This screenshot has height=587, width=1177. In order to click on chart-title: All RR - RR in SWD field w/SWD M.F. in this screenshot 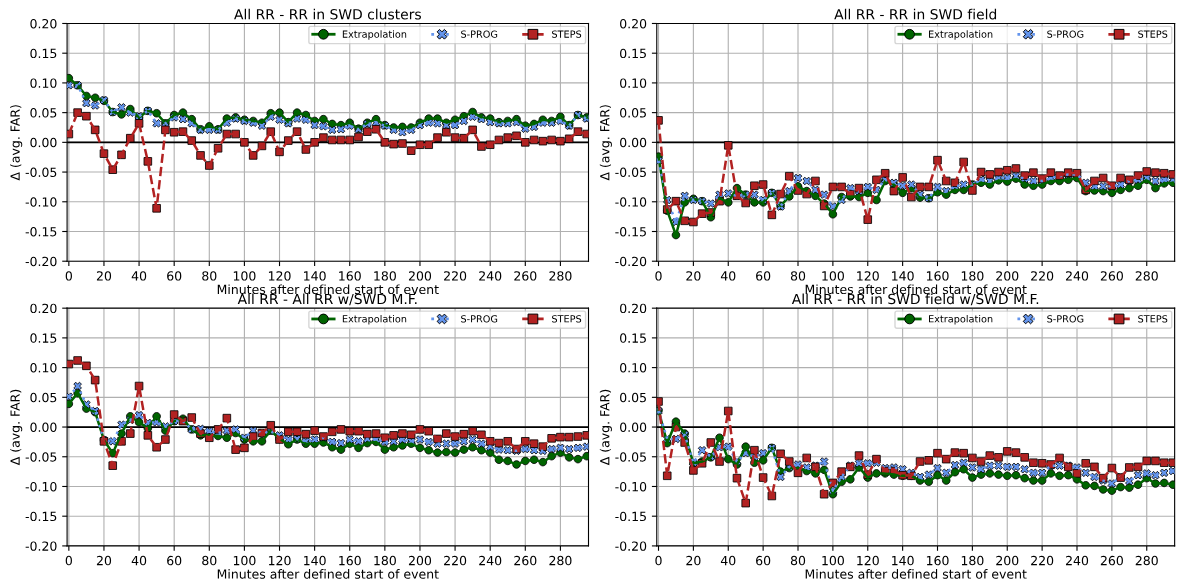, I will do `click(915, 299)`.